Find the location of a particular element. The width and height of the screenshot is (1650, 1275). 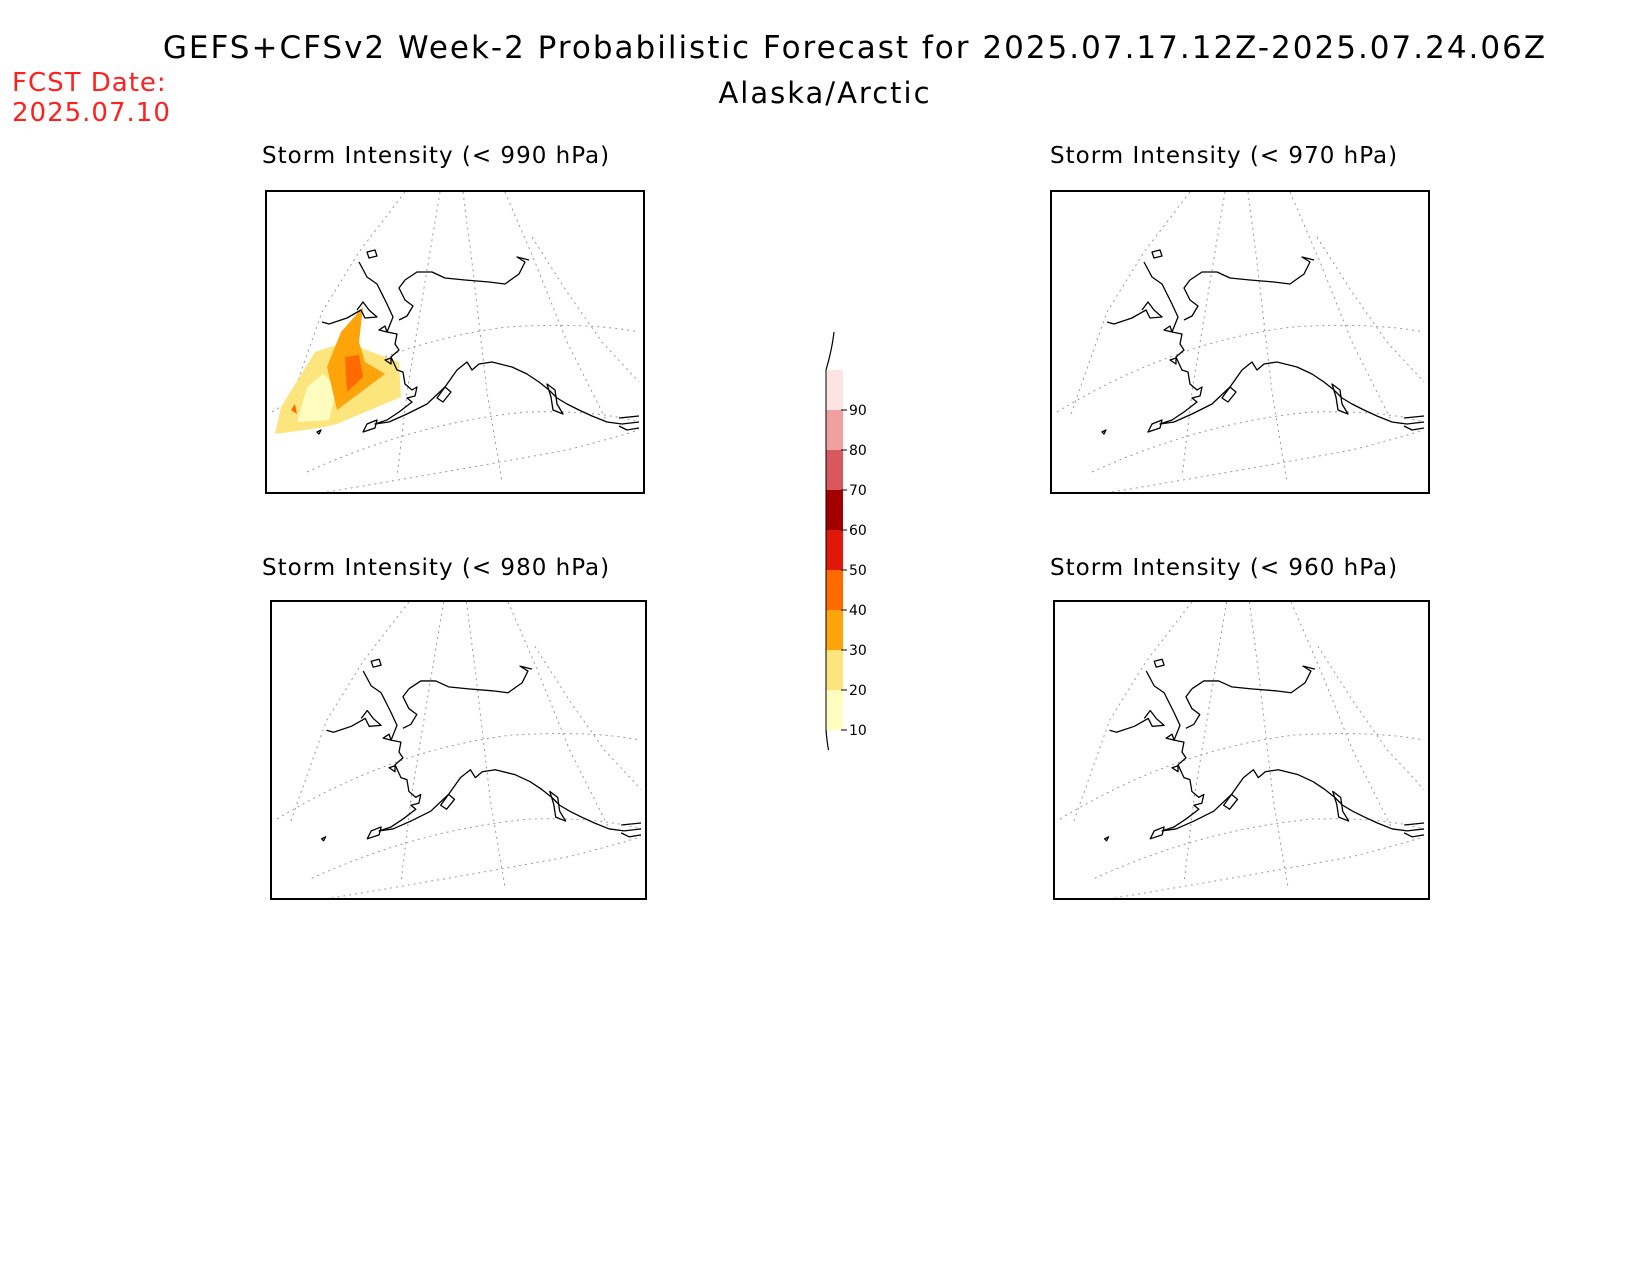

forecast-date-value: 2025.07.10 is located at coordinates (91, 113).